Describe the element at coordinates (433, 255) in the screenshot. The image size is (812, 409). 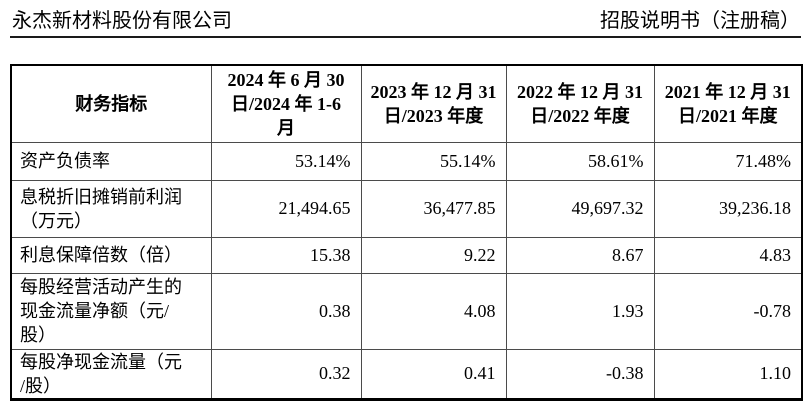
I see `value-cell: 9.22` at that location.